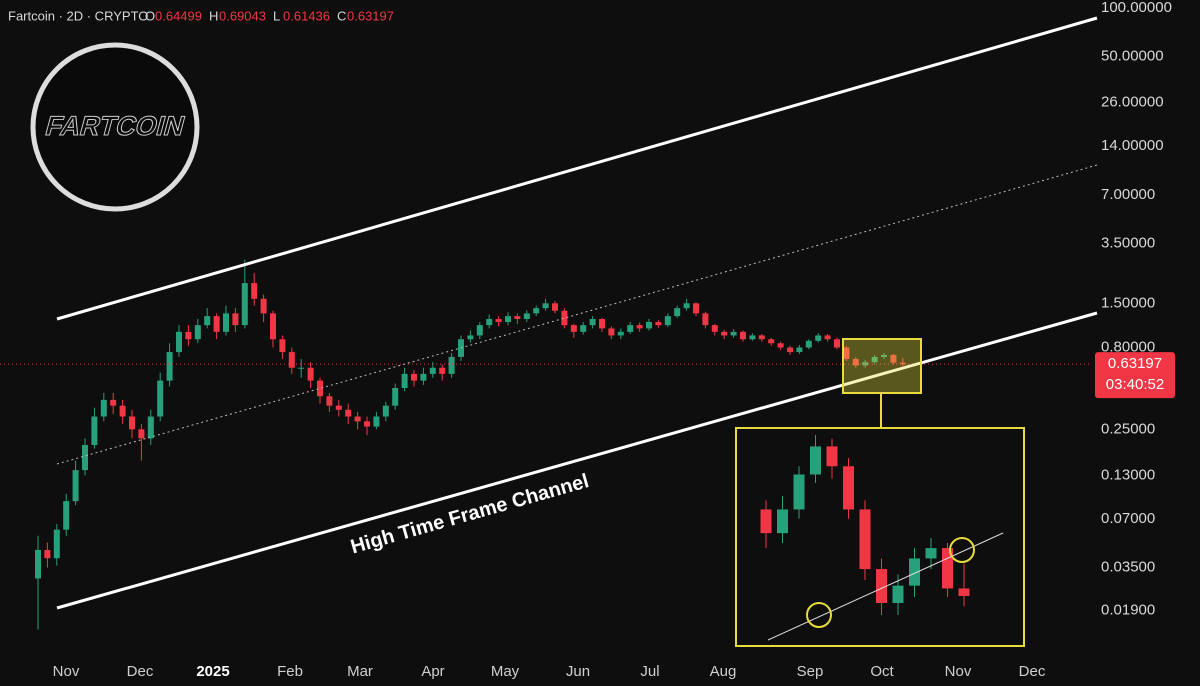 This screenshot has height=686, width=1200. I want to click on x-tick-label: Feb, so click(290, 671).